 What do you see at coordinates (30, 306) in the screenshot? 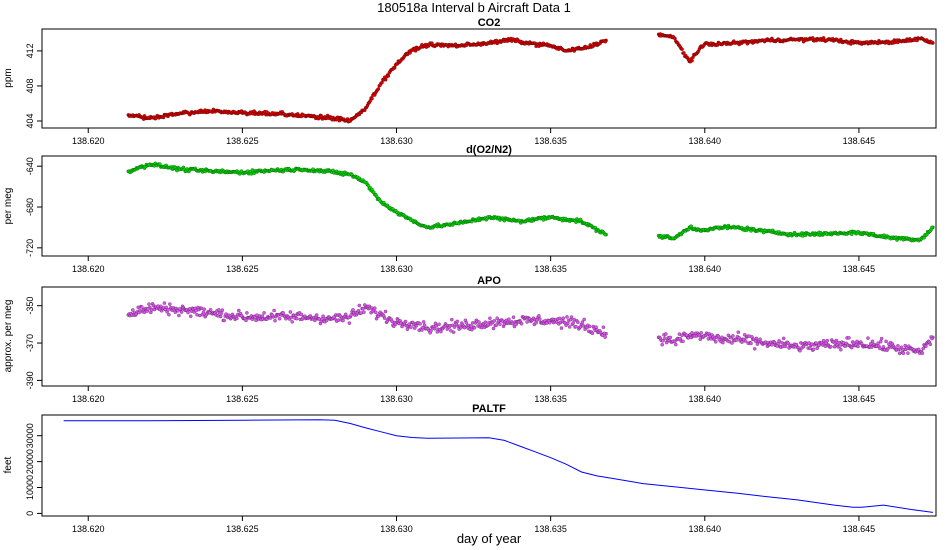
I see `y-tick-label-apo-0: -350` at bounding box center [30, 306].